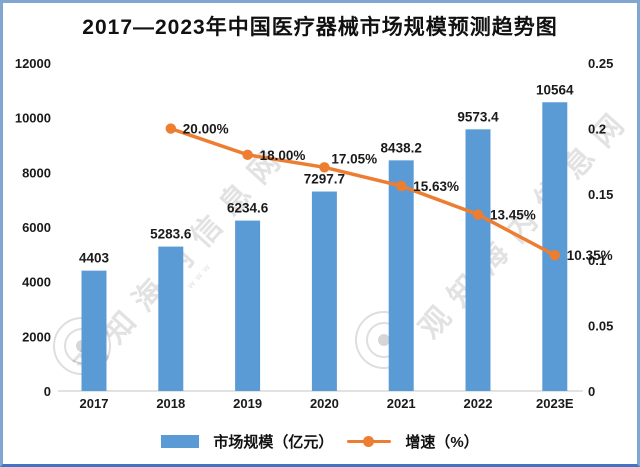 The height and width of the screenshot is (467, 640). What do you see at coordinates (478, 116) in the screenshot?
I see `bar-value-label: 9573.4` at bounding box center [478, 116].